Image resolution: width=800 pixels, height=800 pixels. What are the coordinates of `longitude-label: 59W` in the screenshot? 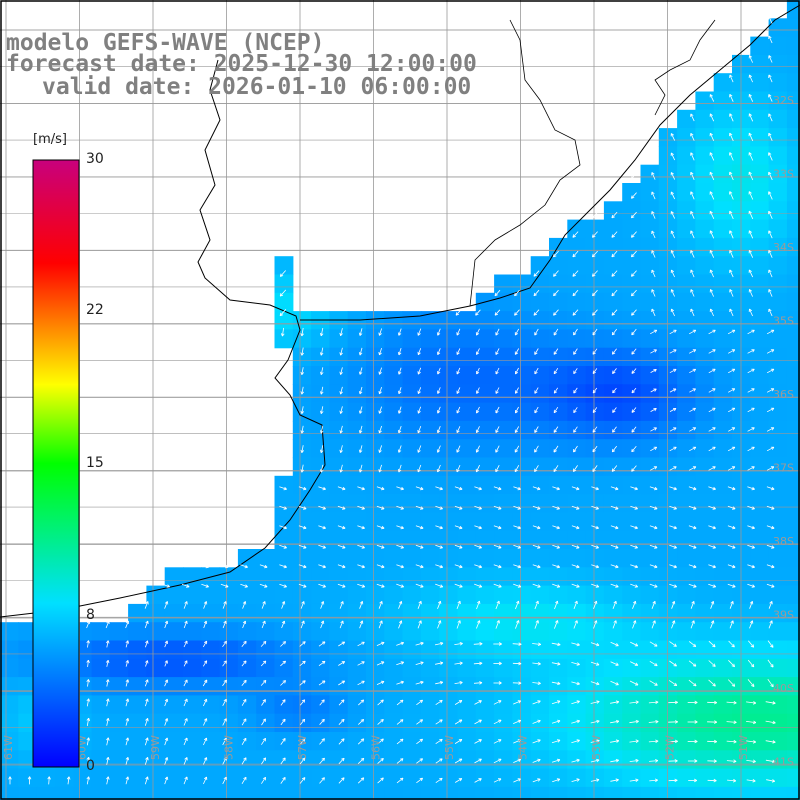 It's located at (155, 747).